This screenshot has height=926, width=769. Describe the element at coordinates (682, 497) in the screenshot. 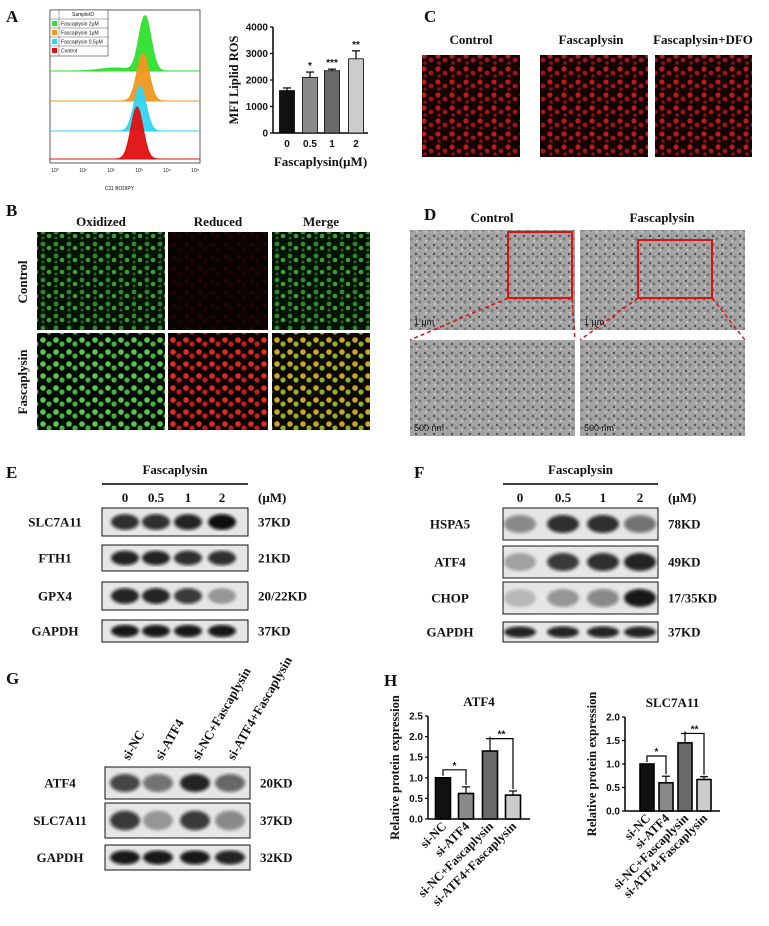

I see `unit-label: (μM)` at that location.